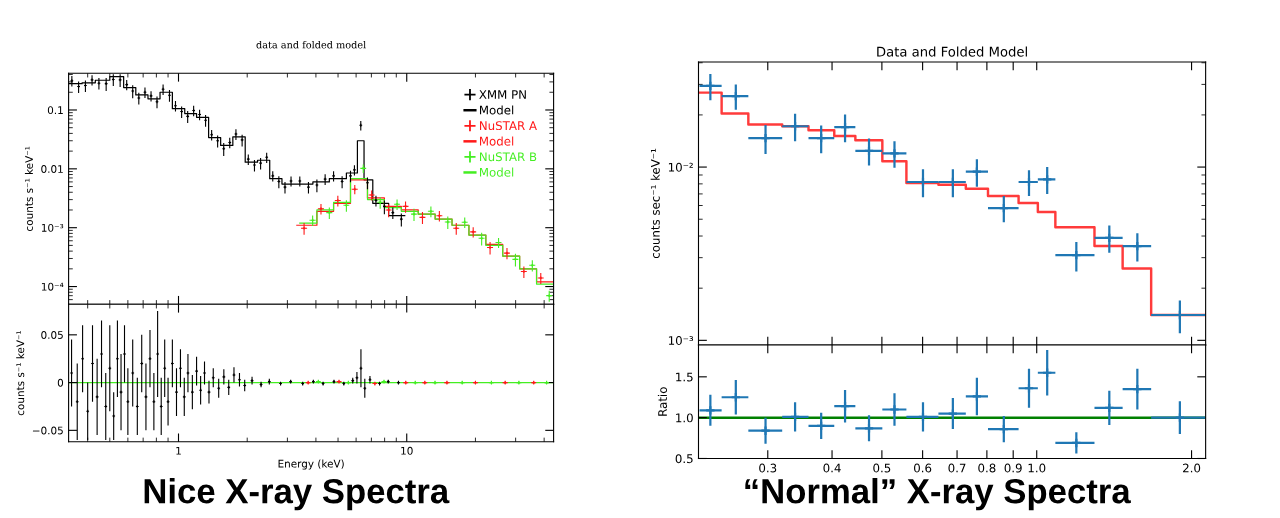 The width and height of the screenshot is (1280, 518). What do you see at coordinates (684, 377) in the screenshot?
I see `y-tick-label: 1.5` at bounding box center [684, 377].